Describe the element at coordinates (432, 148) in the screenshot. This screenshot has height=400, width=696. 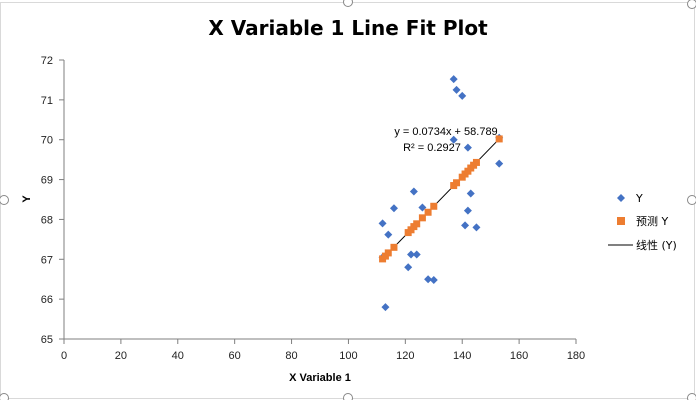
I see `trendline-r-squared: R² = 0.2927` at that location.